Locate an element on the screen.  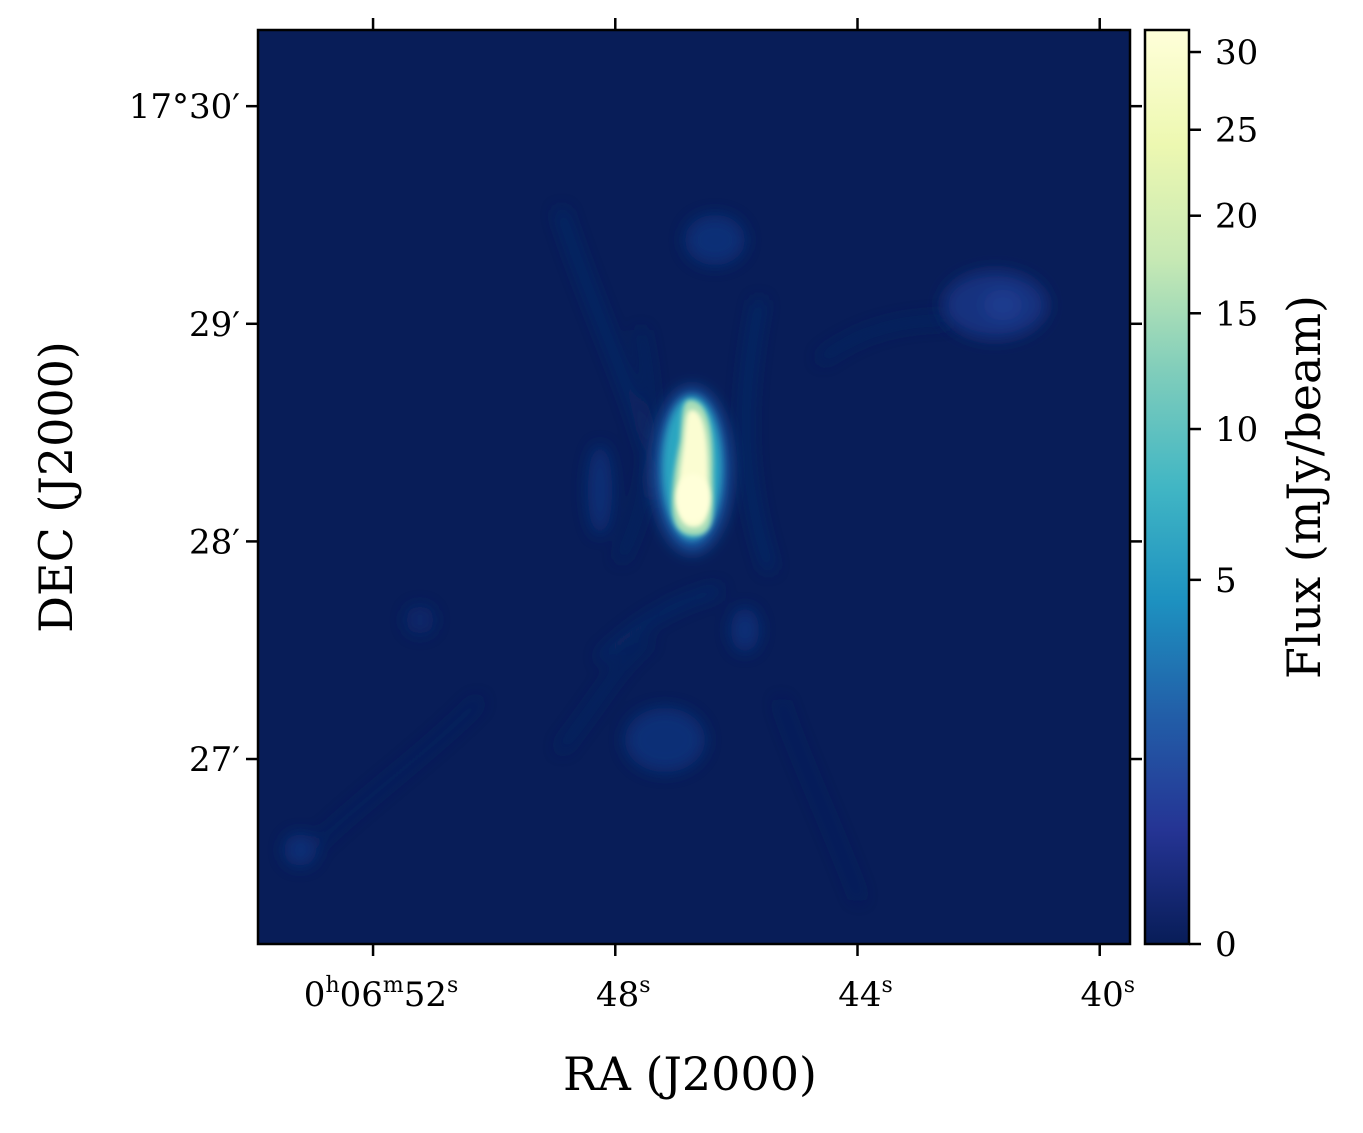
colorbar-tick-label: 25 is located at coordinates (1236, 131).